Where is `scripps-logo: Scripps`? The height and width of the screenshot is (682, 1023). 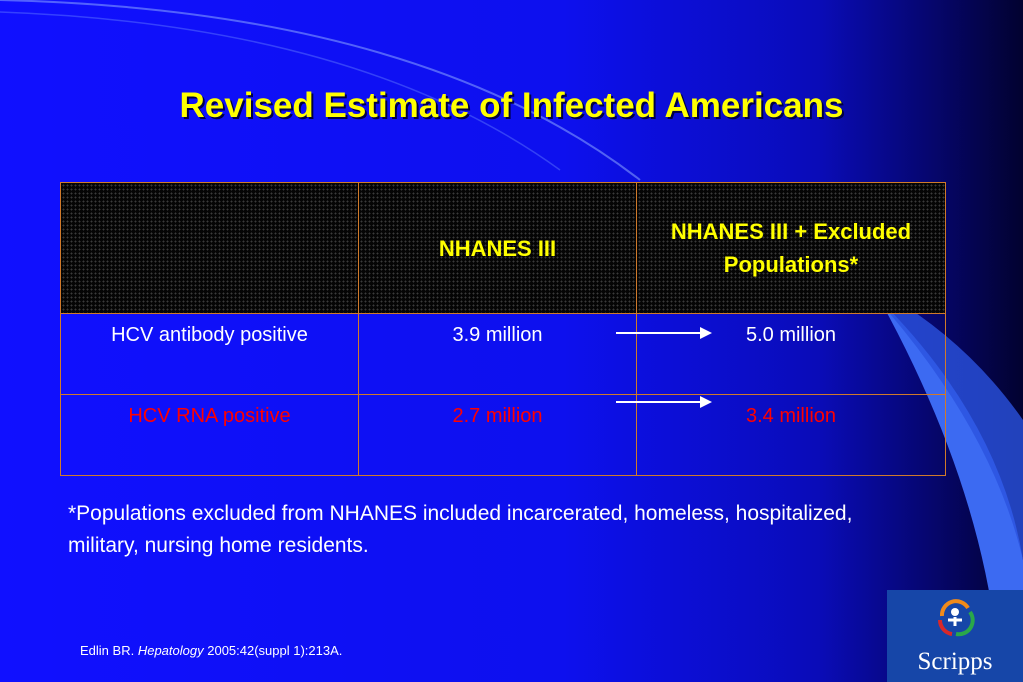
scripps-logo: Scripps is located at coordinates (955, 636).